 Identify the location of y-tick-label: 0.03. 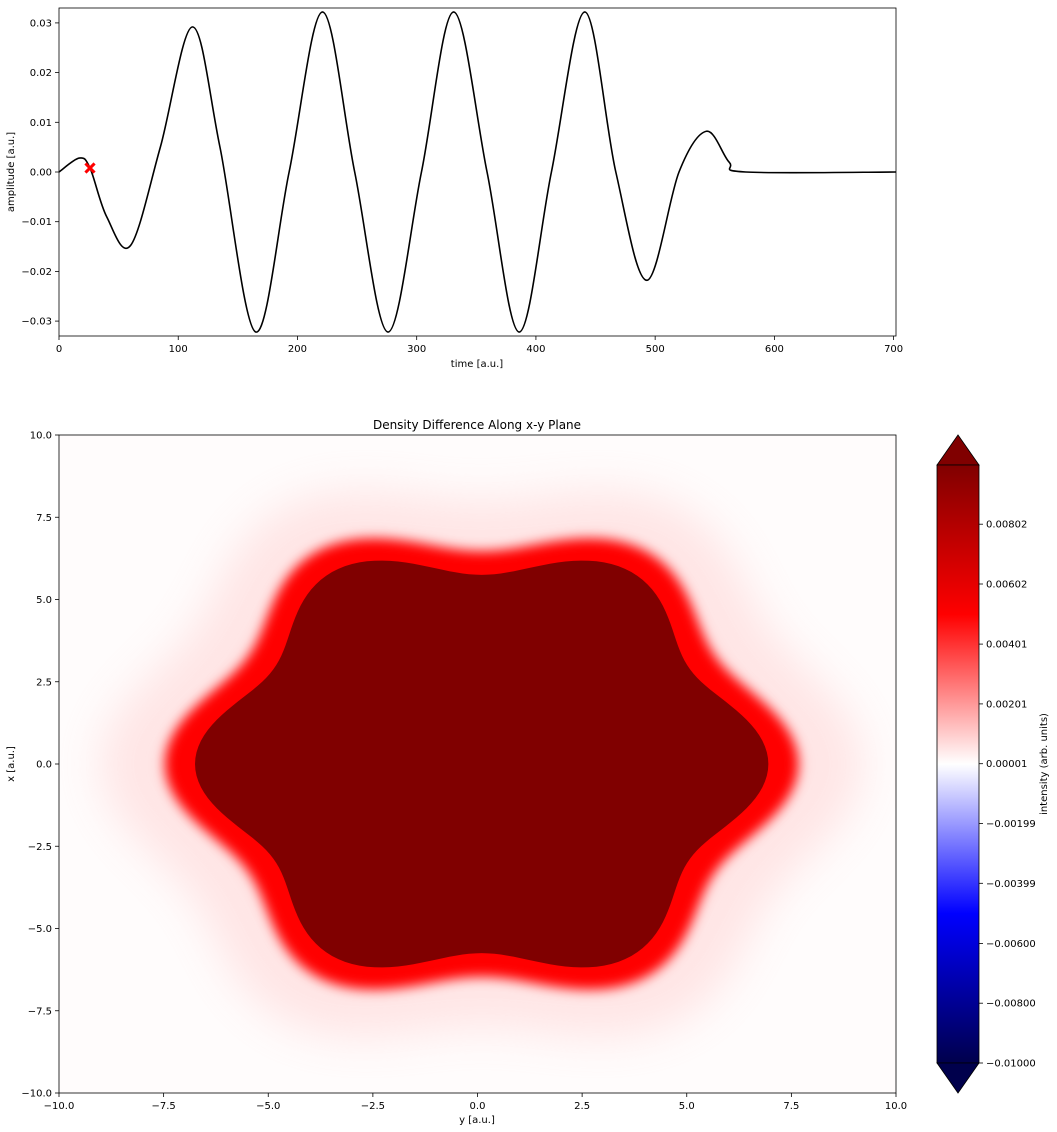
(41, 23).